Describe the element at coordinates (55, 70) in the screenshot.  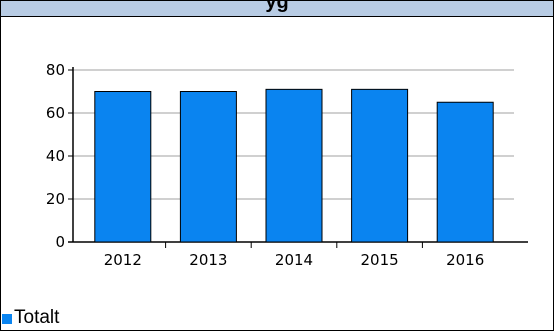
I see `y-tick-label: 80` at that location.